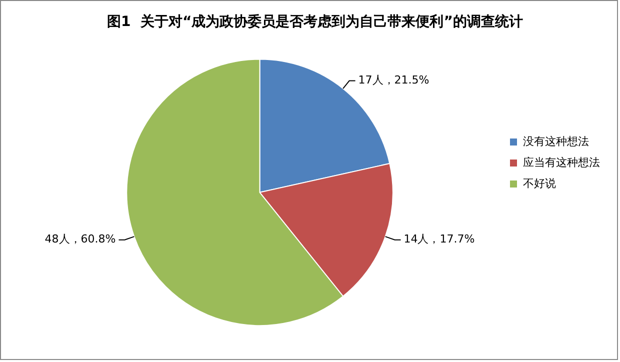 The width and height of the screenshot is (620, 362). What do you see at coordinates (315, 21) in the screenshot?
I see `chart-title: 图1 关于对“成为政协委员是否考虑到为自己带来便利”的调查统计` at bounding box center [315, 21].